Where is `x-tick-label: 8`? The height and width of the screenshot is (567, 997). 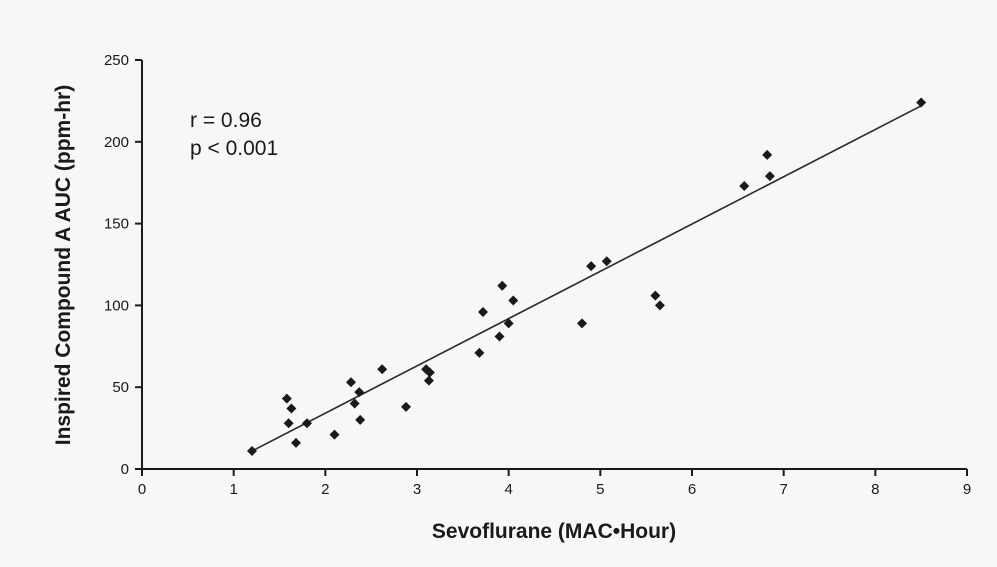 x-tick-label: 8 is located at coordinates (875, 489).